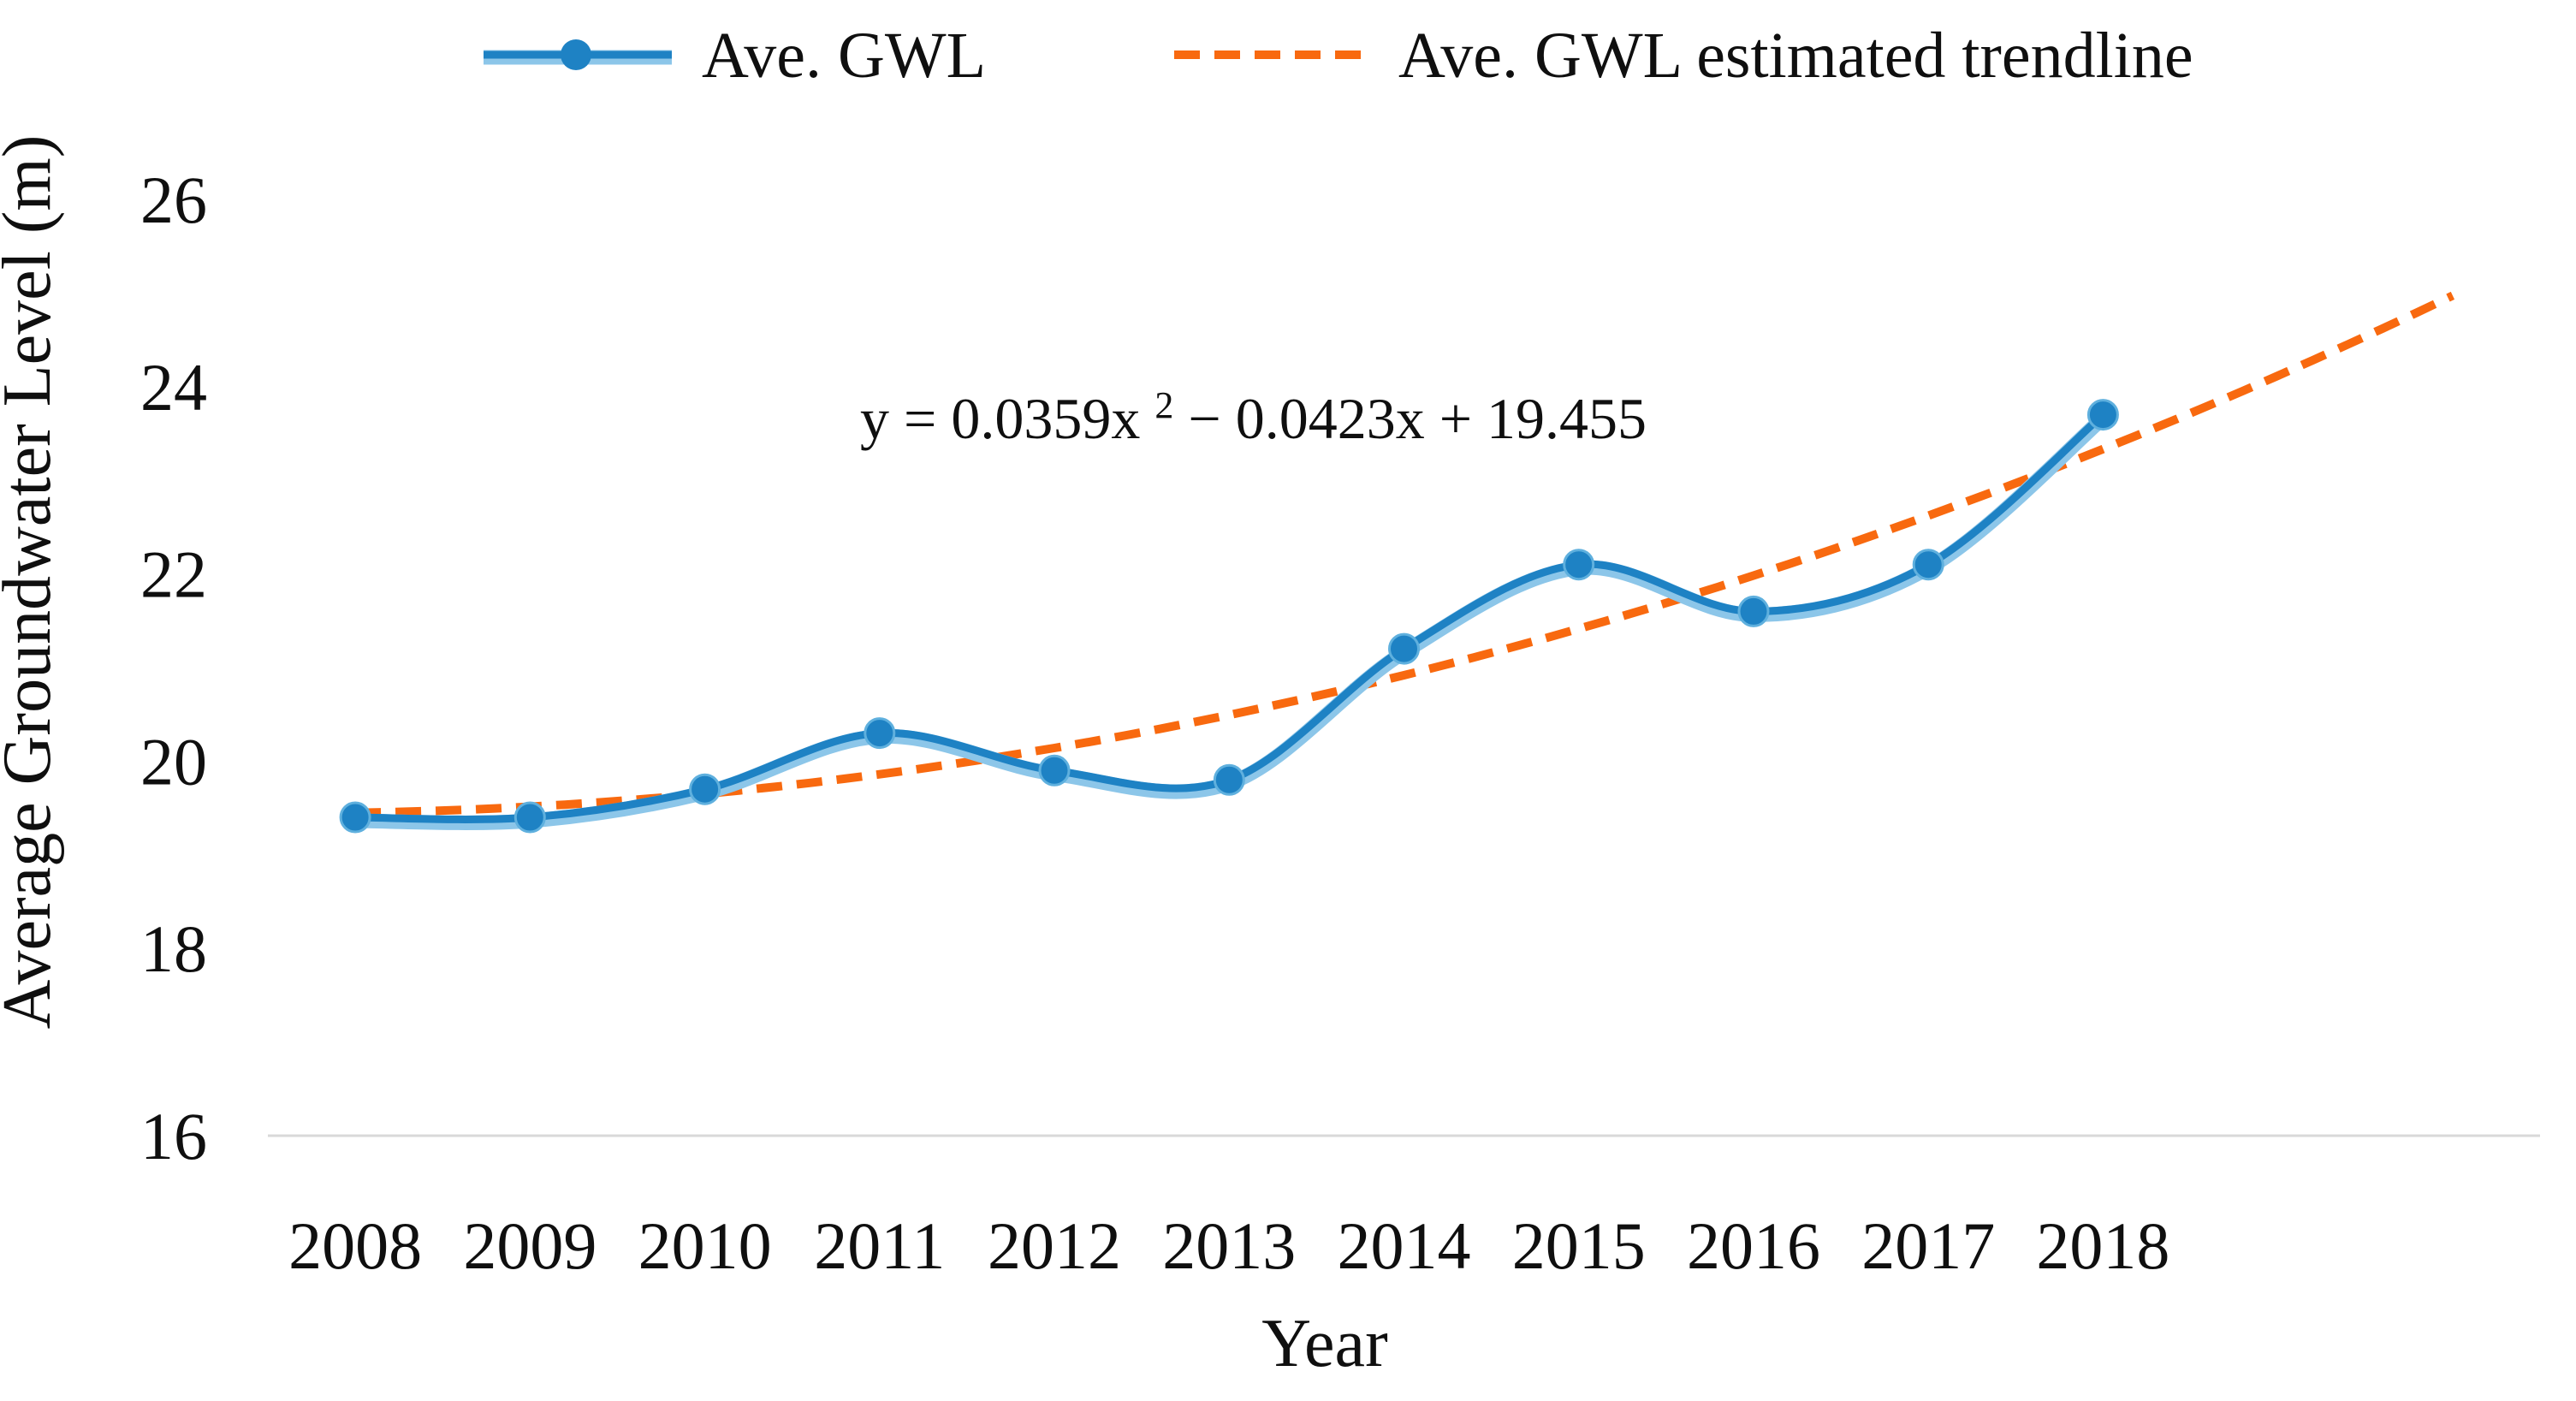 The width and height of the screenshot is (2576, 1401). I want to click on legend-item-ave-gwl: Ave. GWL, so click(735, 56).